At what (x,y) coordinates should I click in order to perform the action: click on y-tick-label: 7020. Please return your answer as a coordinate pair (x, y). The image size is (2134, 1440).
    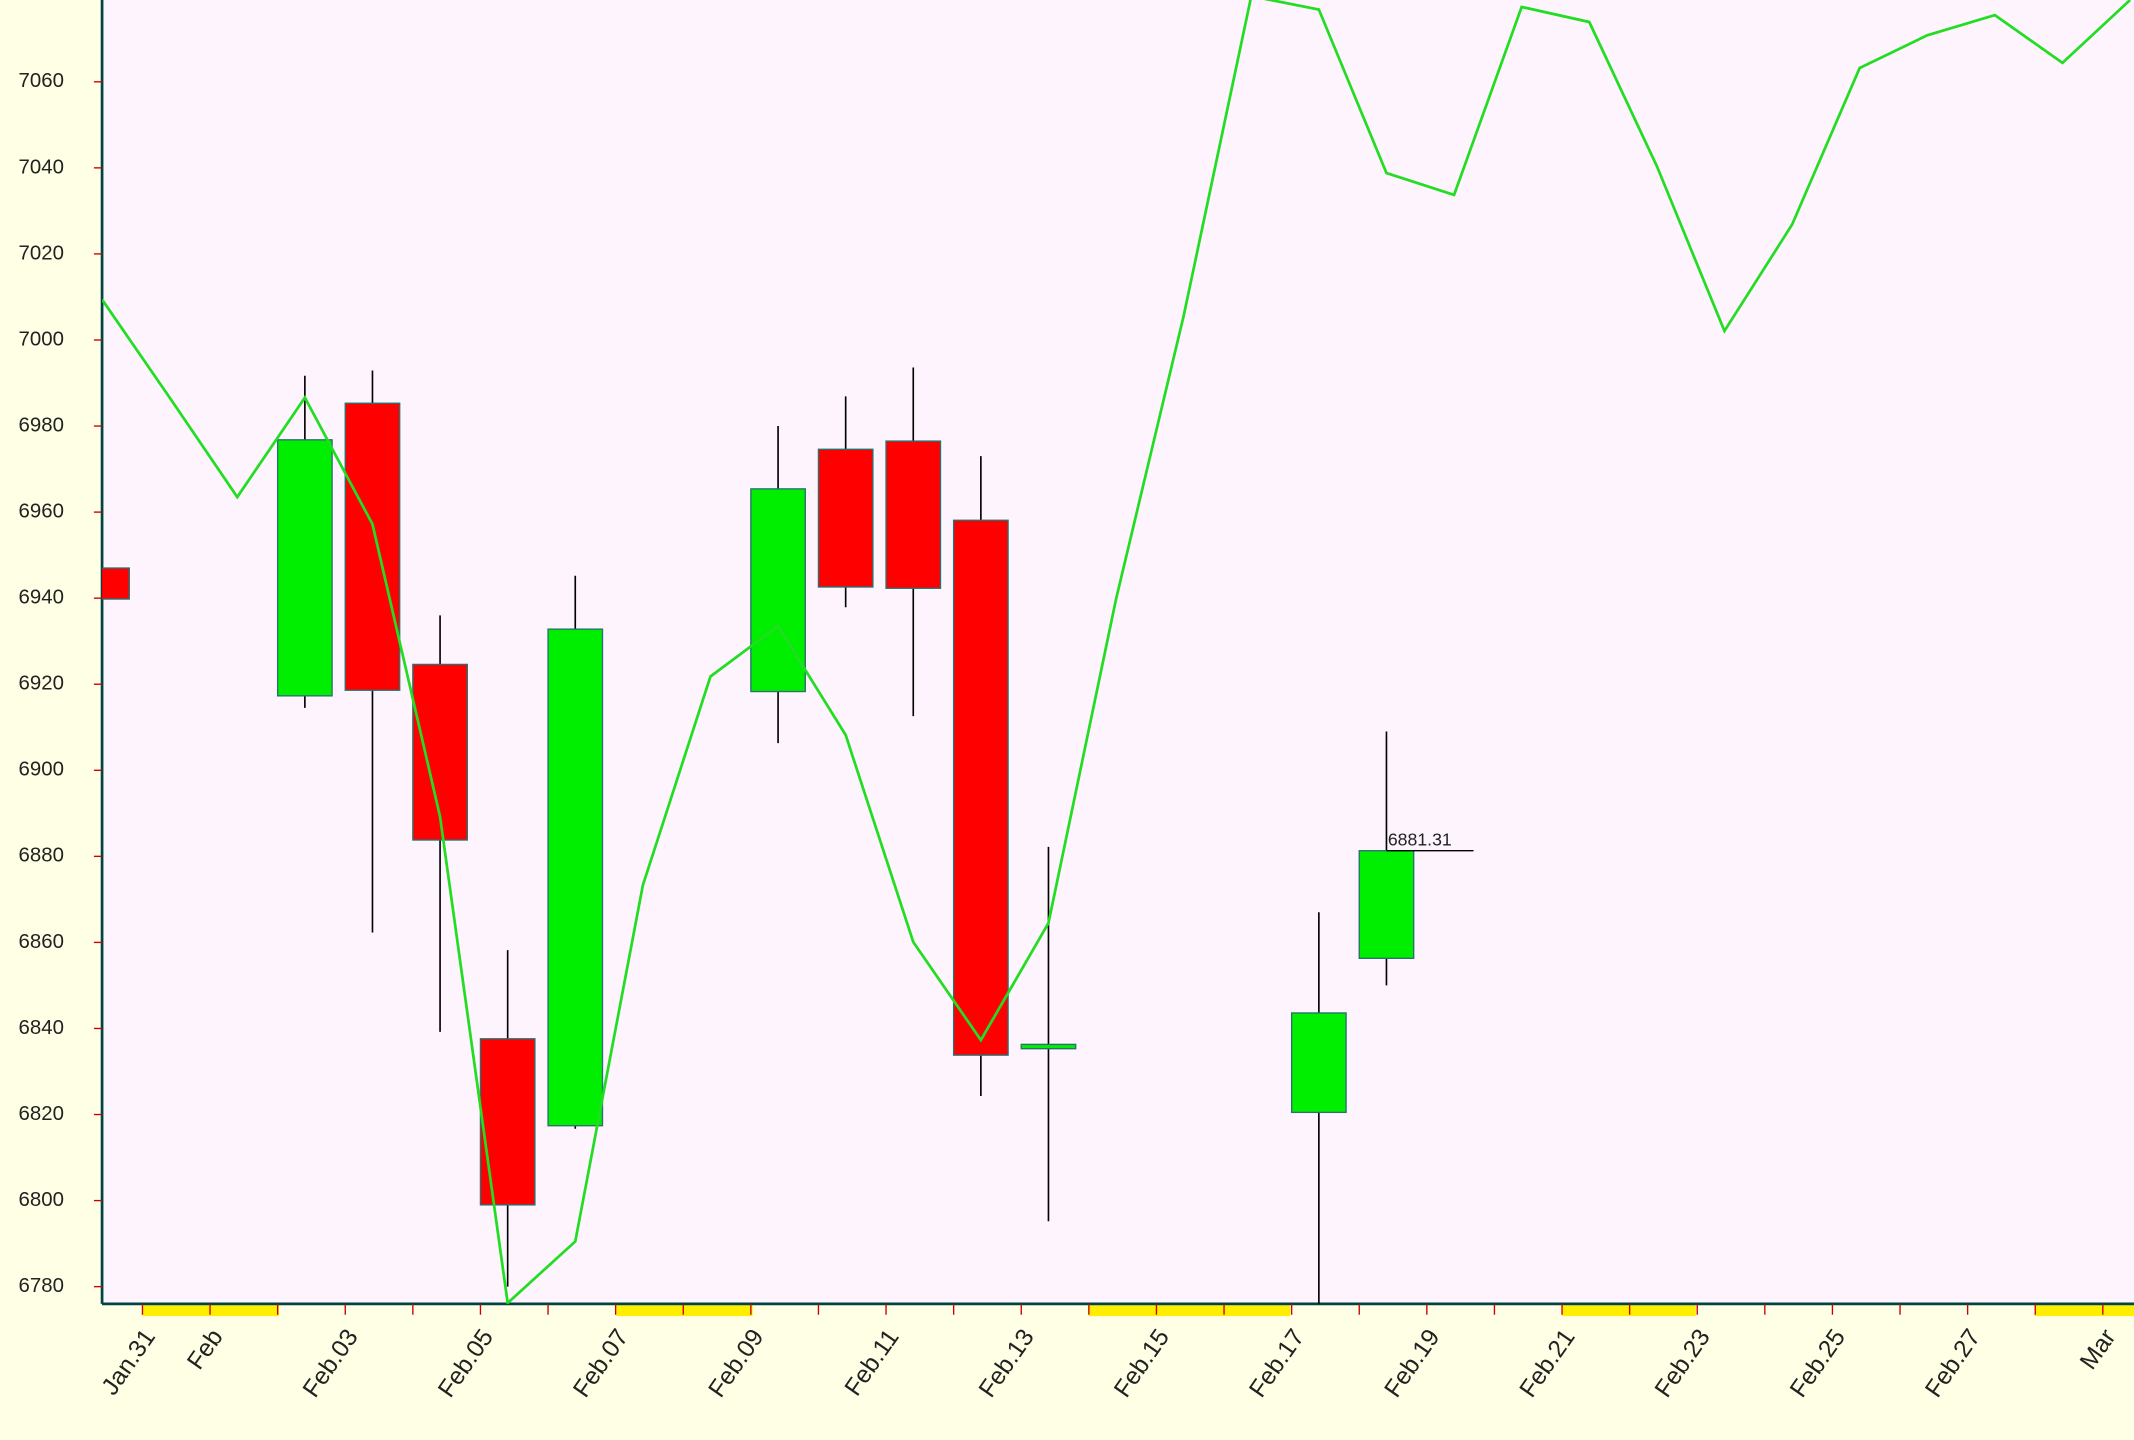
    Looking at the image, I should click on (41, 253).